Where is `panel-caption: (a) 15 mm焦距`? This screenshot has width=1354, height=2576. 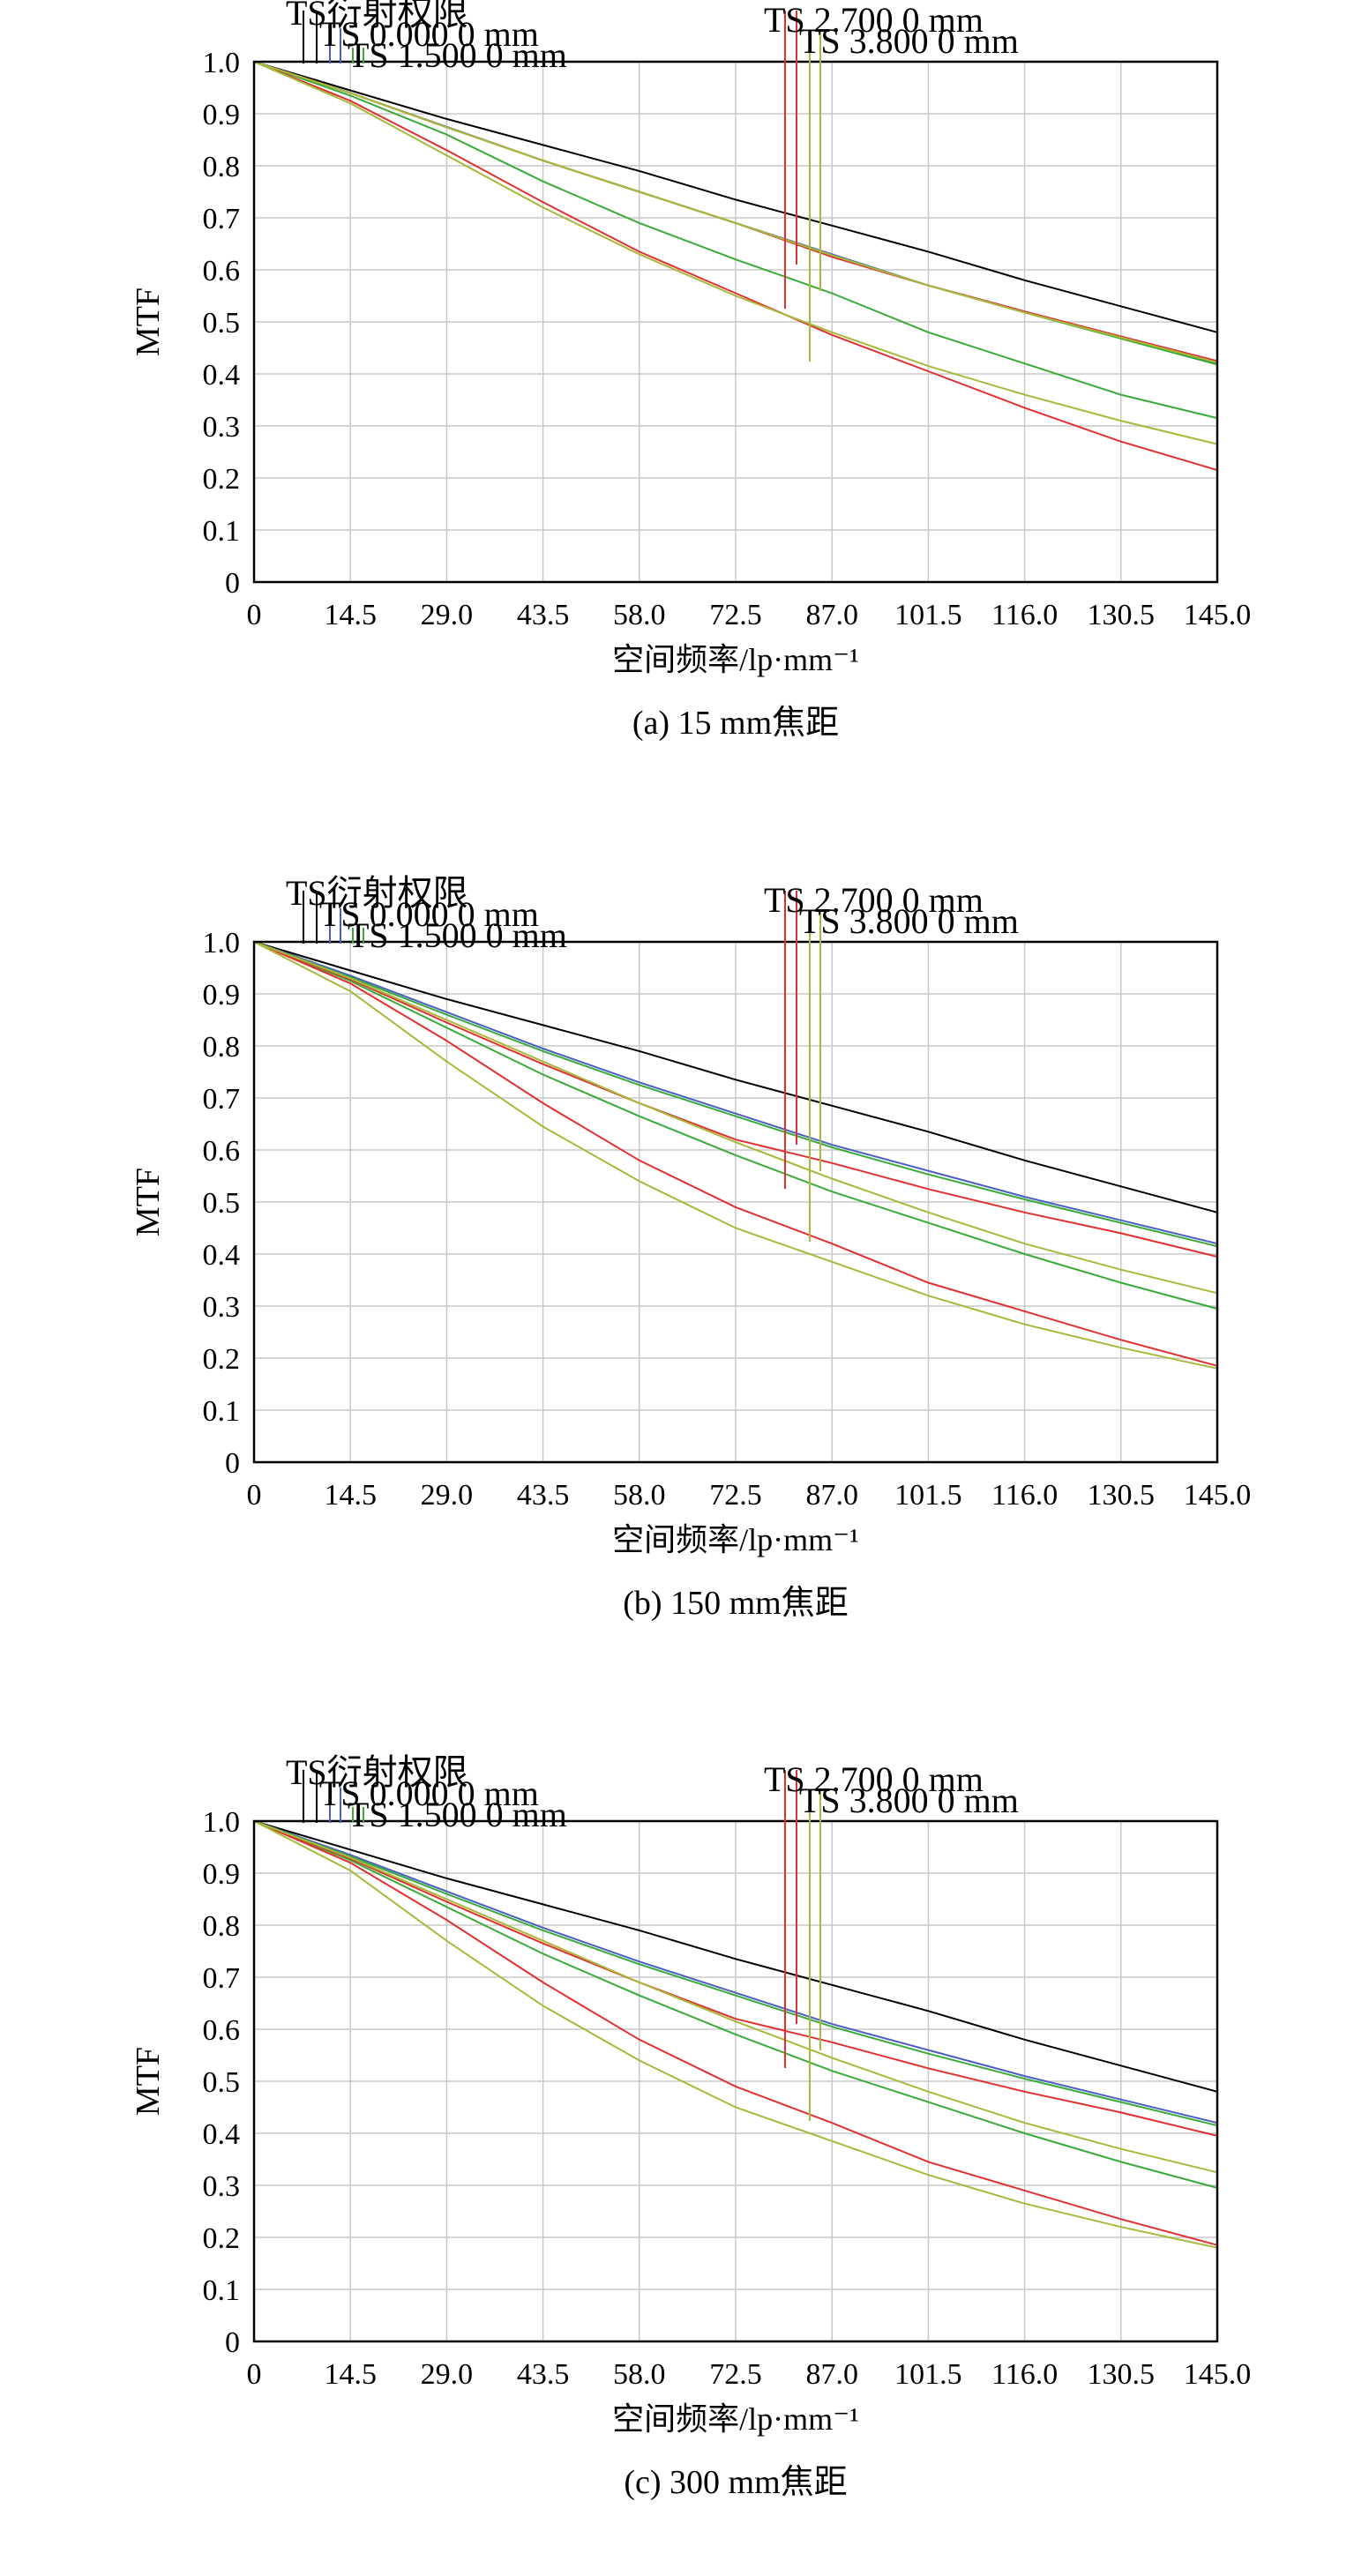 panel-caption: (a) 15 mm焦距 is located at coordinates (735, 723).